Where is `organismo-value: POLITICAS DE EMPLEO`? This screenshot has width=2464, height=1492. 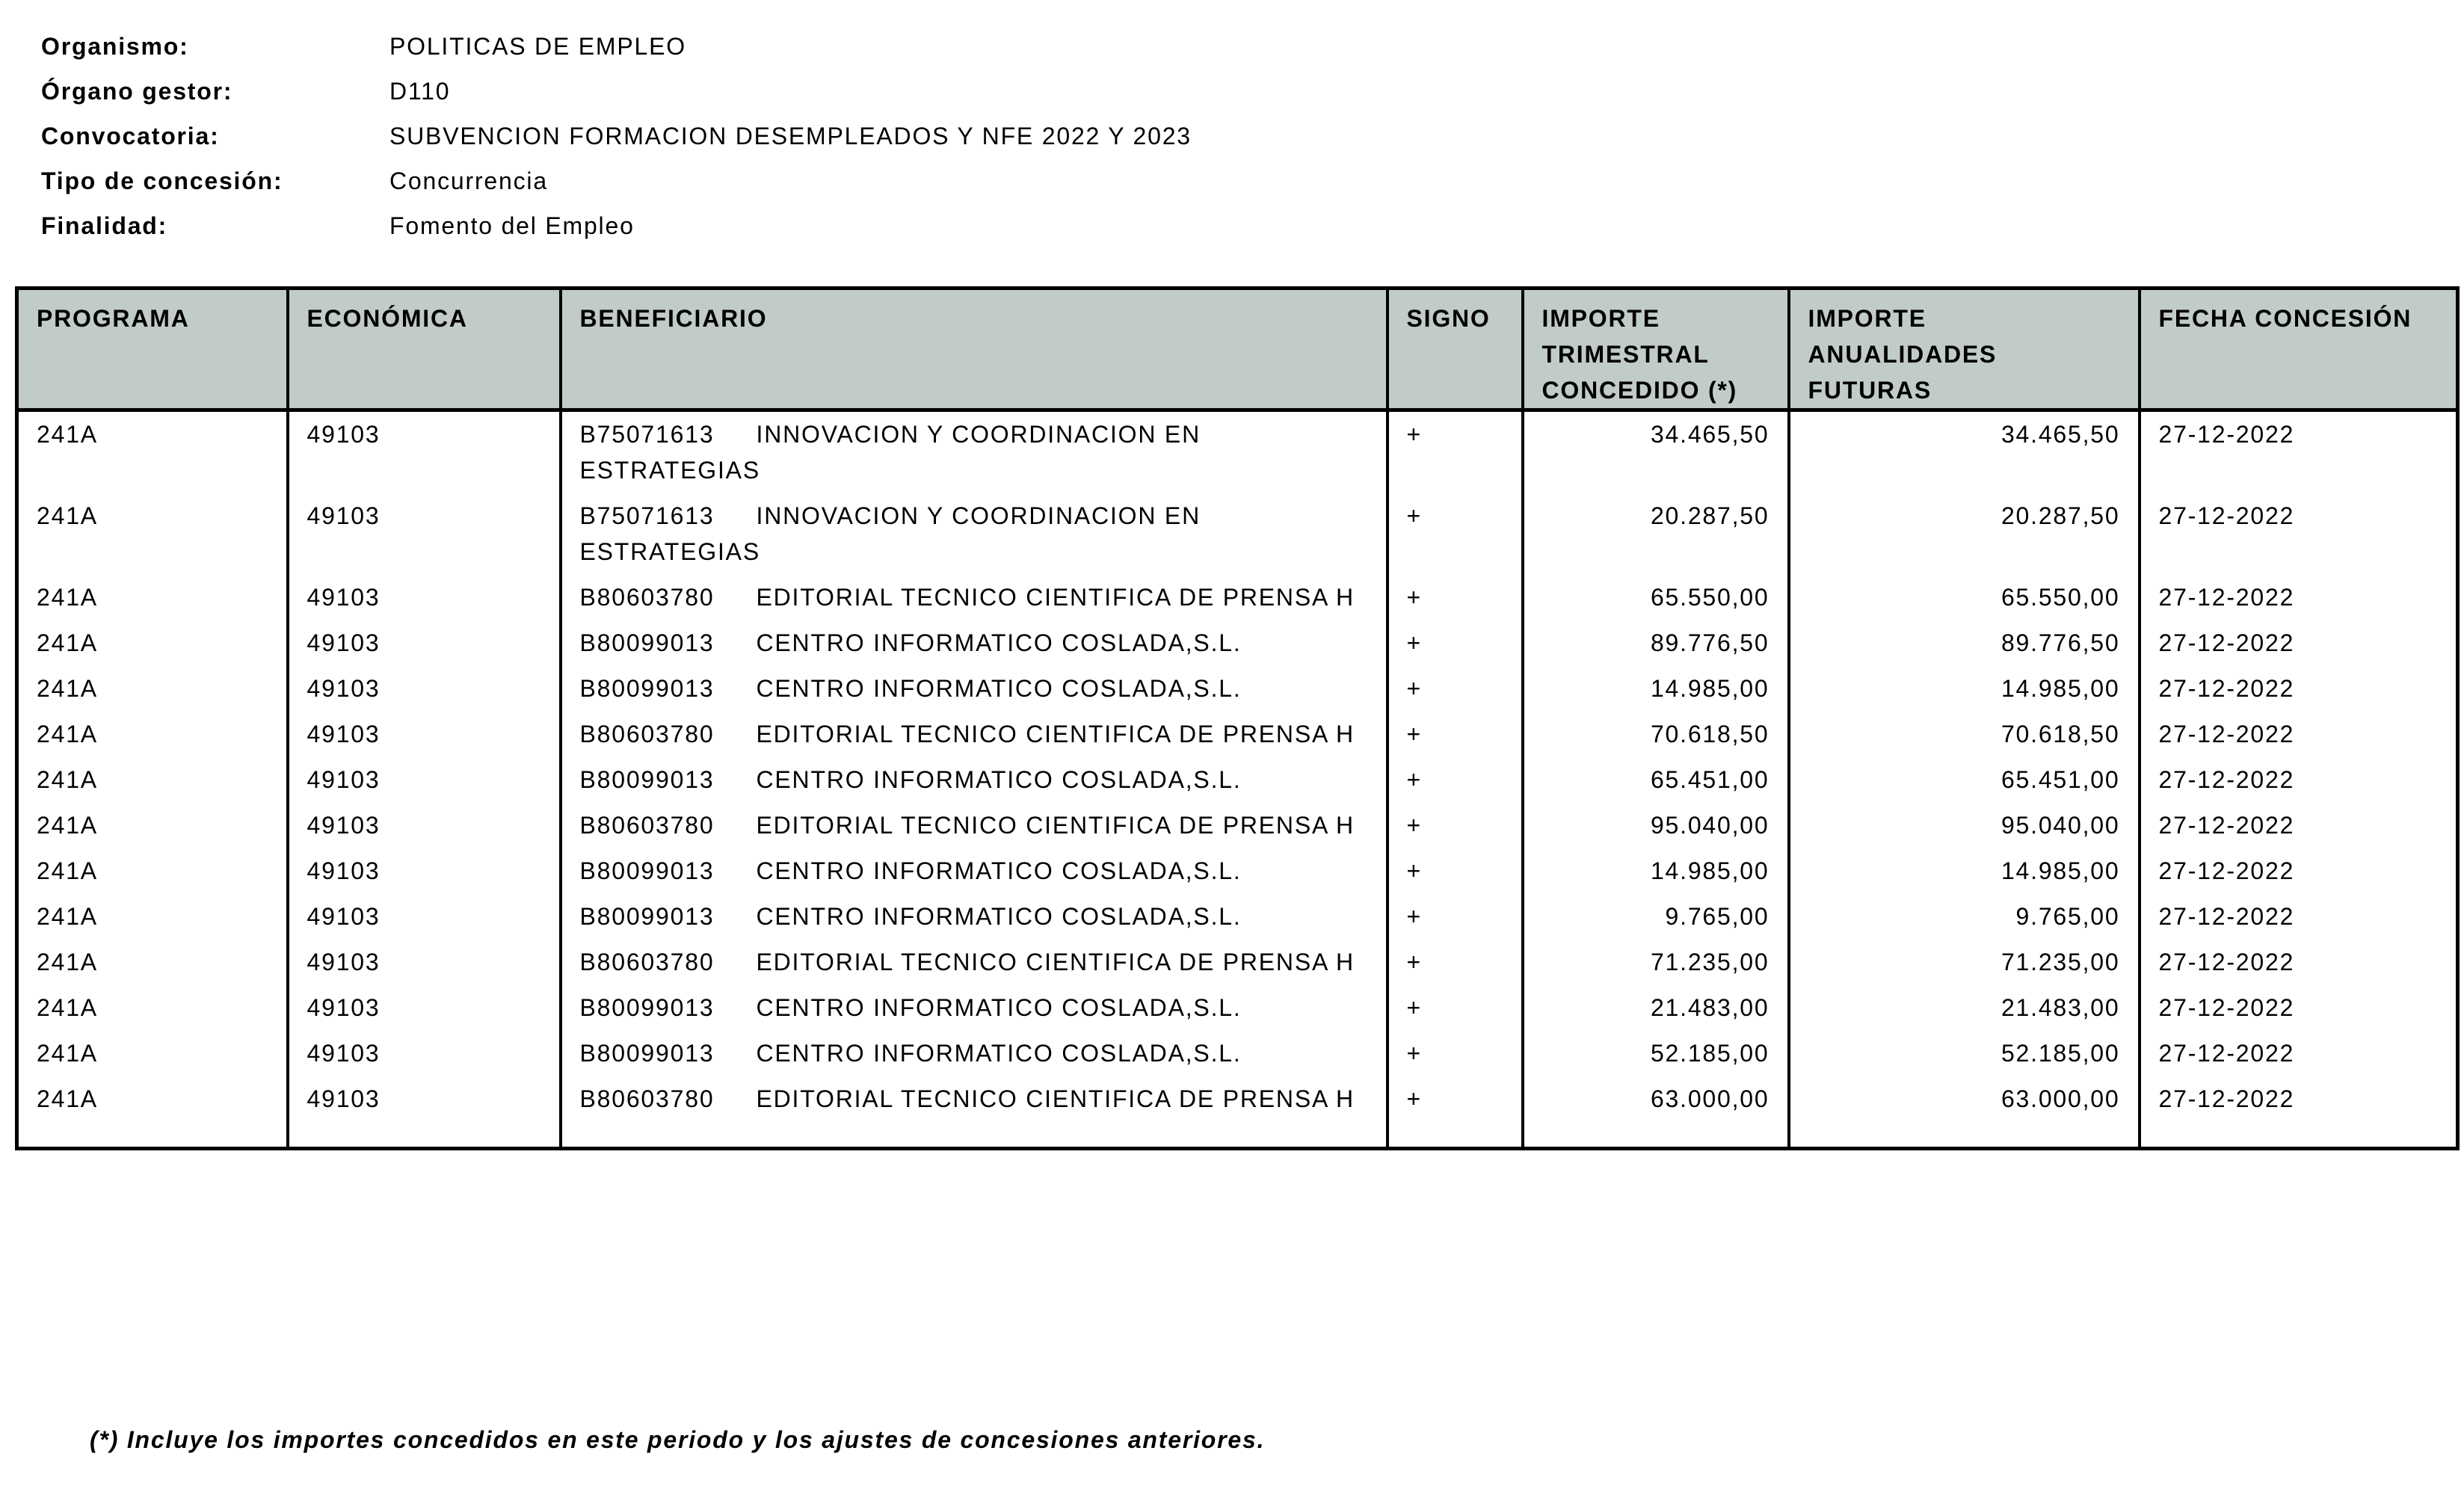
organismo-value: POLITICAS DE EMPLEO is located at coordinates (537, 46).